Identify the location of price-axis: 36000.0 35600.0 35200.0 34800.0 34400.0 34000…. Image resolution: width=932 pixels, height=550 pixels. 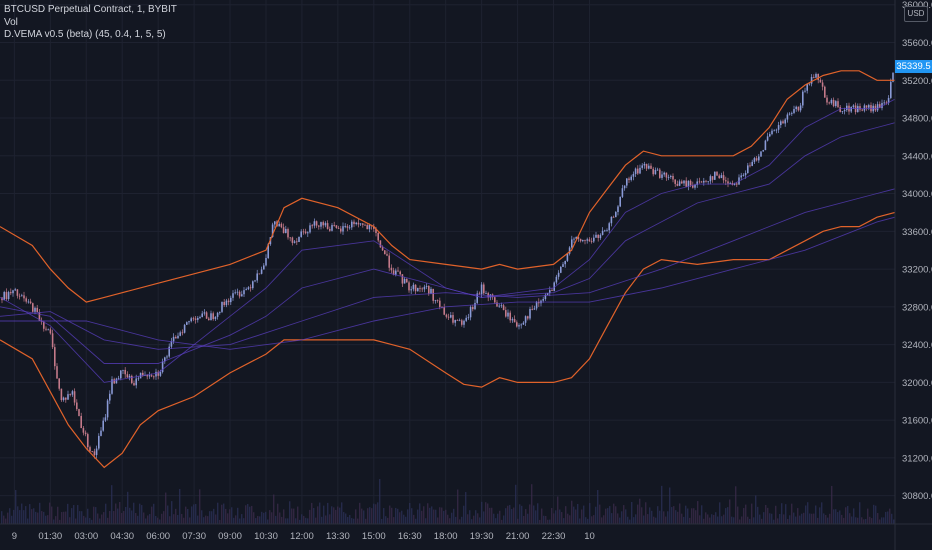
(917, 251).